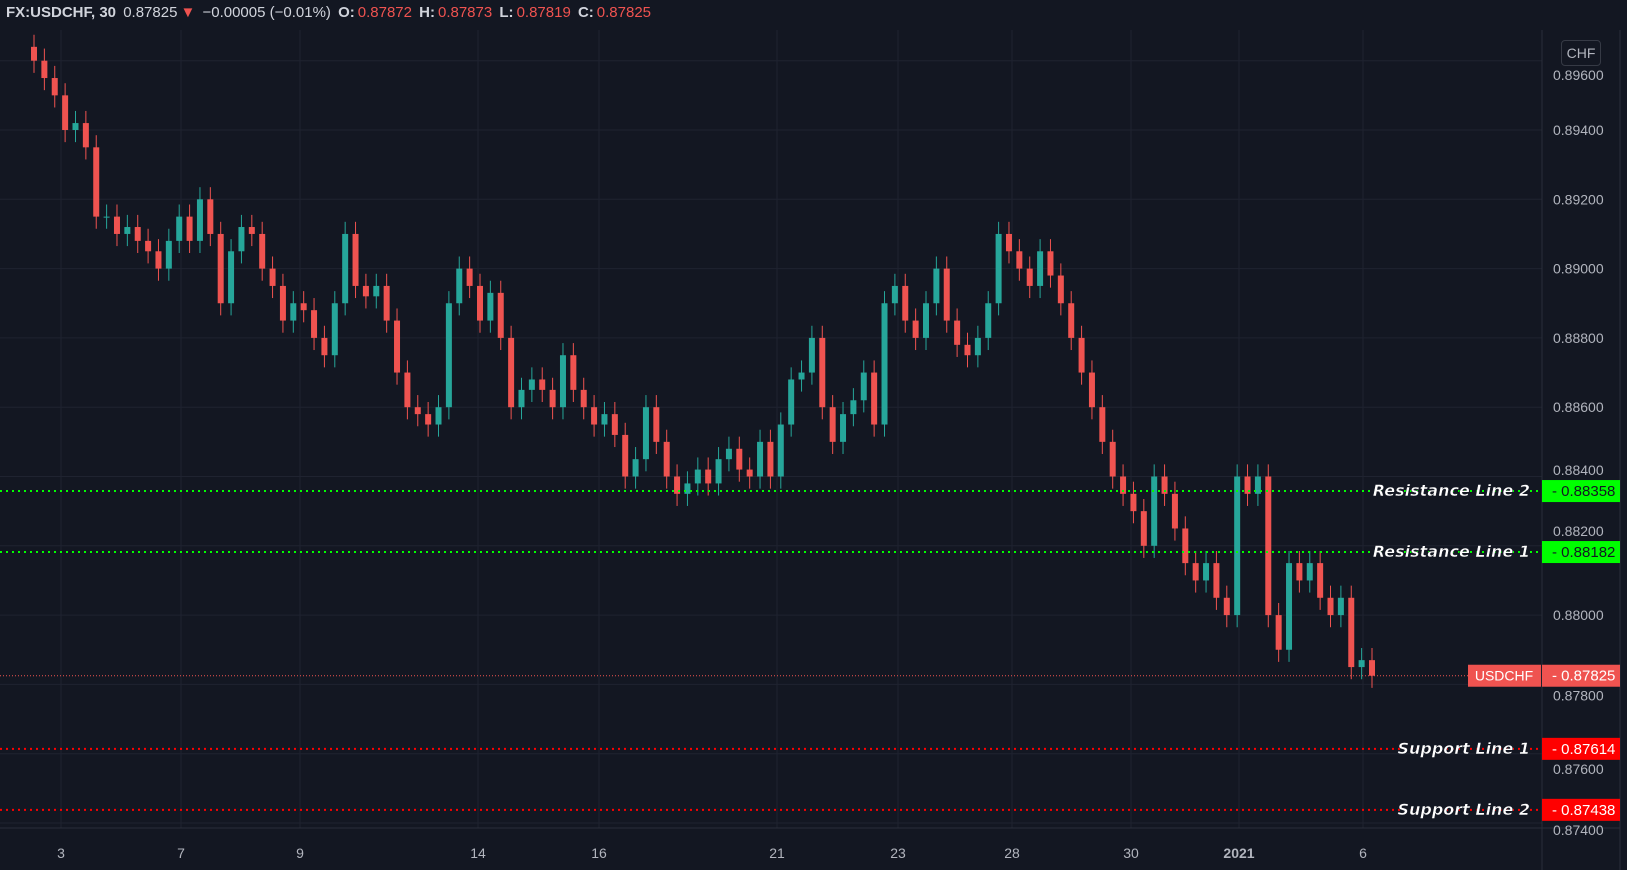 The height and width of the screenshot is (870, 1627). Describe the element at coordinates (1131, 853) in the screenshot. I see `time-tick-label: 30` at that location.